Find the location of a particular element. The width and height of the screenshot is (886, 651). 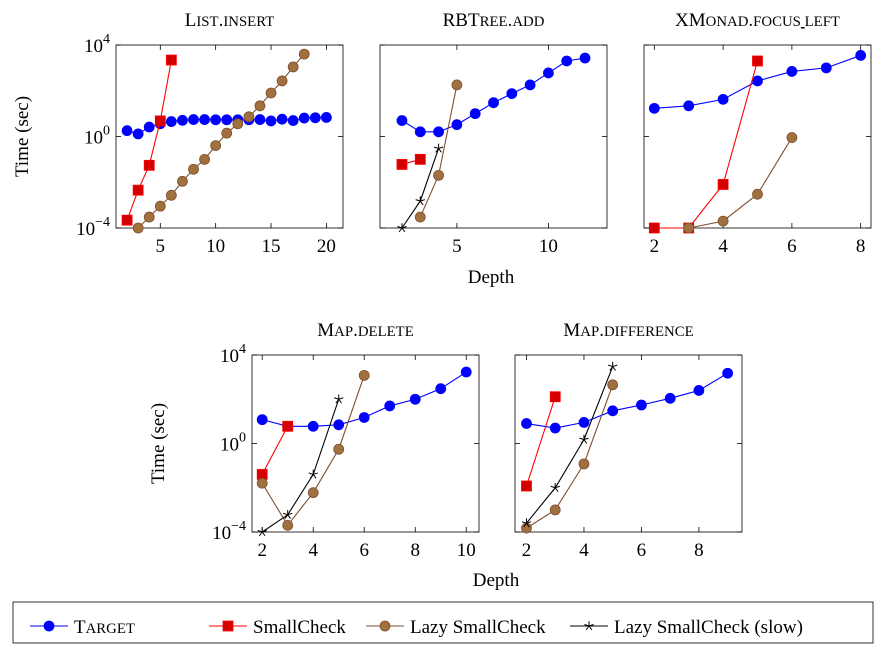

chart-title: RBTREE.ADD is located at coordinates (494, 20).